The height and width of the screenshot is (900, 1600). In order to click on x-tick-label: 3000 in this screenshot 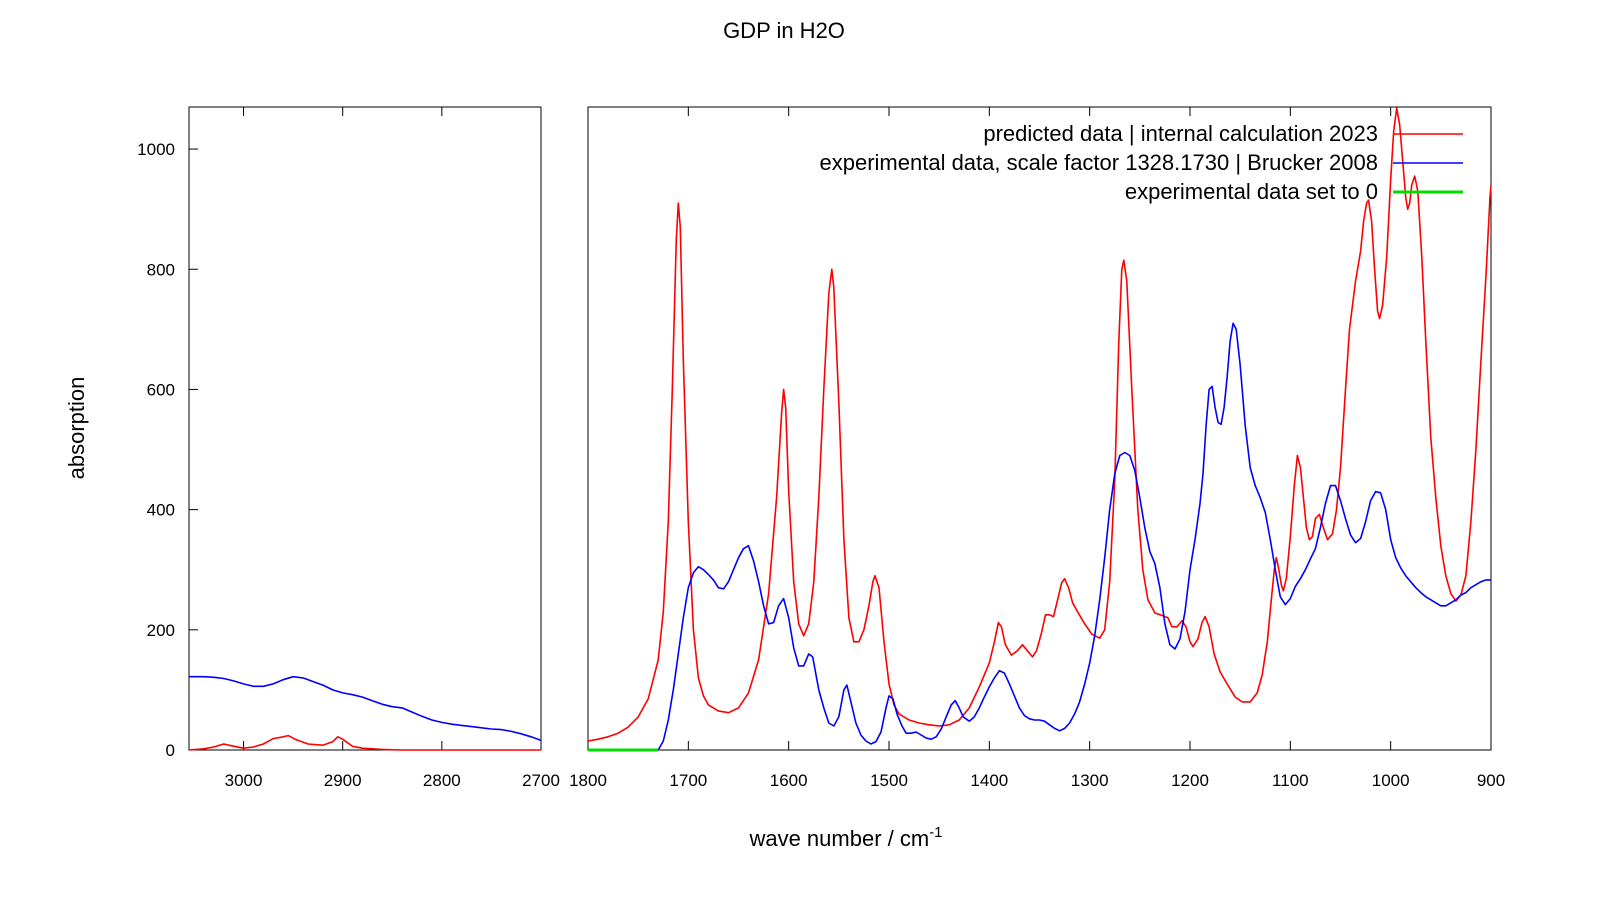, I will do `click(244, 780)`.